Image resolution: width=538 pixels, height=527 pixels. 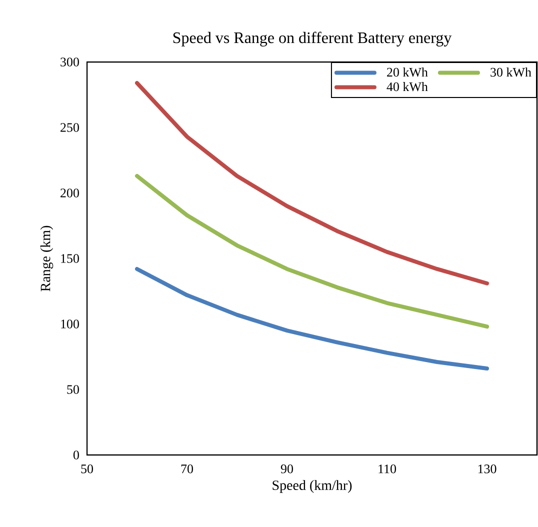 I want to click on x-tick-label: 50, so click(x=87, y=469).